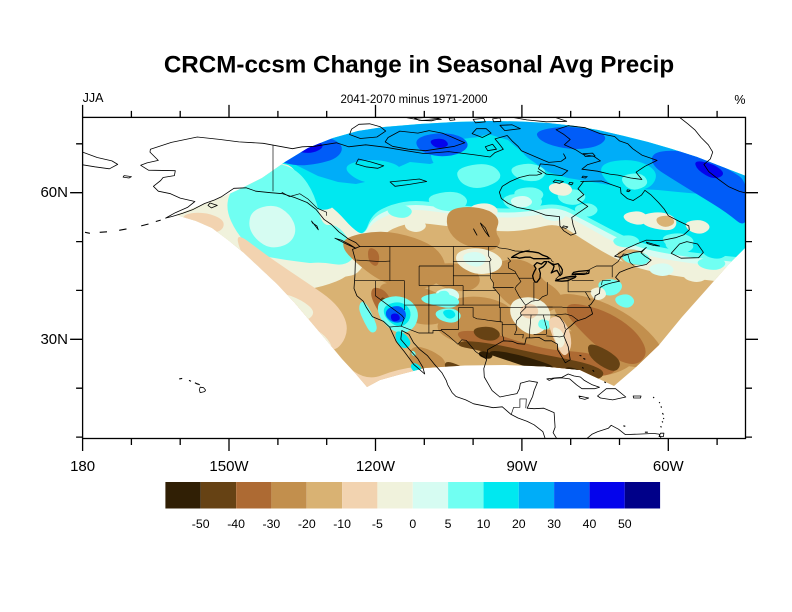 The width and height of the screenshot is (792, 612). What do you see at coordinates (412, 524) in the screenshot?
I see `svg-text: 0` at bounding box center [412, 524].